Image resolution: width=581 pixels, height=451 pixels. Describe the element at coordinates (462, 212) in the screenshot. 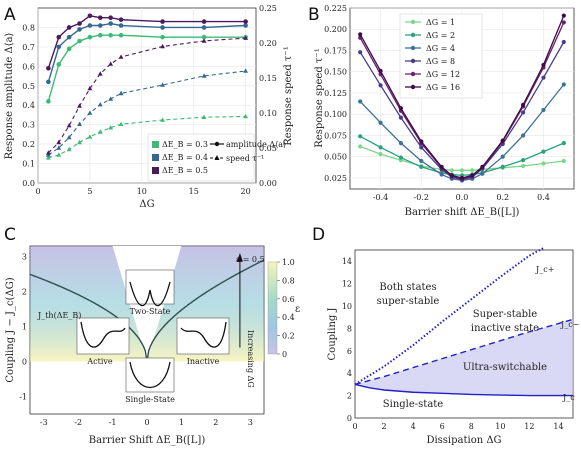

I see `panel-b-xlabel: Barrier shift ΔE_B([L])` at that location.